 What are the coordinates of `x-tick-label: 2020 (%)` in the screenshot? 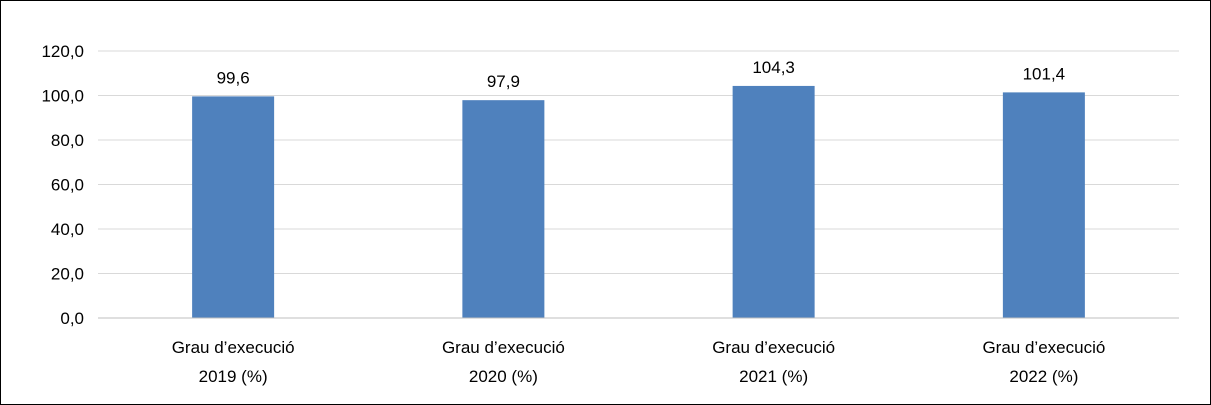 It's located at (503, 376).